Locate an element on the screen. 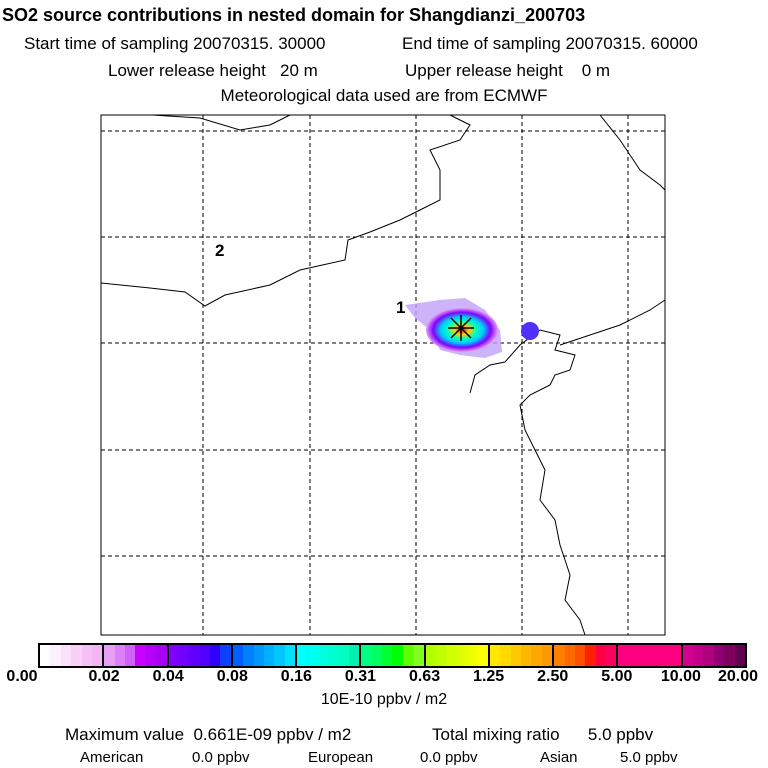  colorbar-tick-label: 1.25 is located at coordinates (489, 676).